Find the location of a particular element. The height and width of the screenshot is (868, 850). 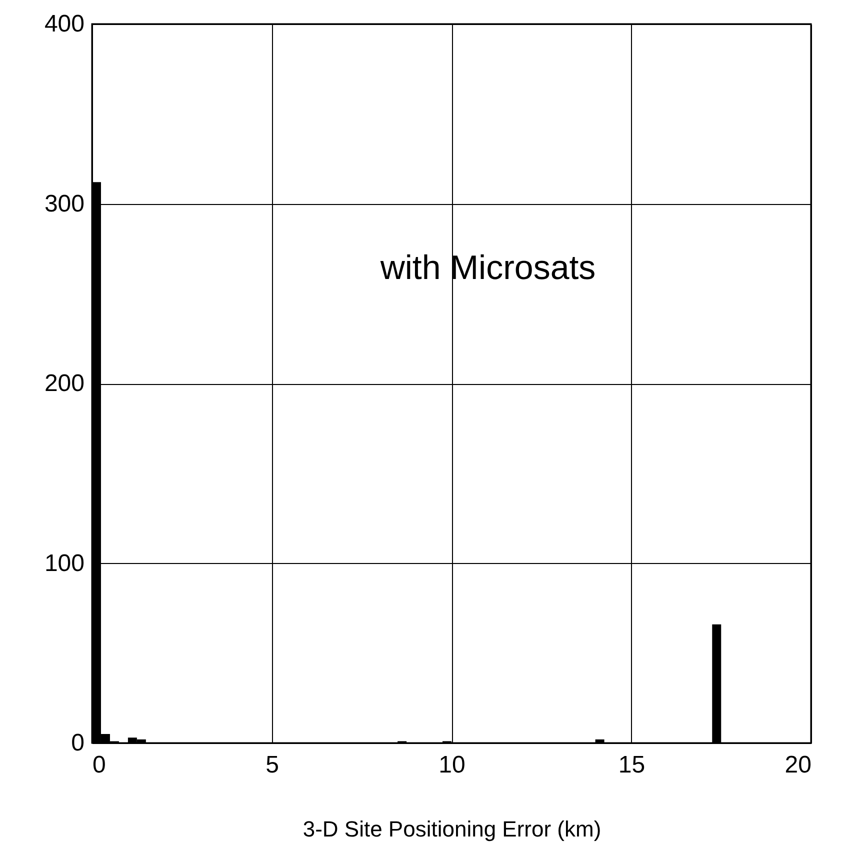

x-tick-label: 15 is located at coordinates (632, 765).